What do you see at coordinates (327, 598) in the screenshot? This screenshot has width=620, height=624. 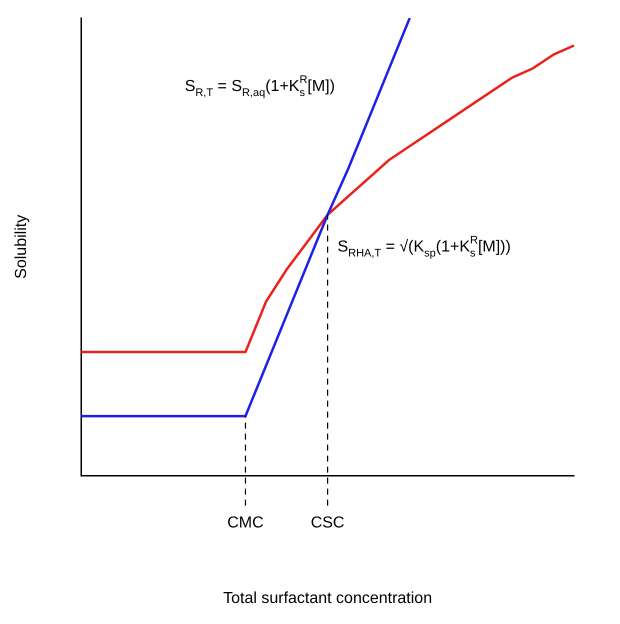 I see `x-axis-title: Total surfactant concentration` at bounding box center [327, 598].